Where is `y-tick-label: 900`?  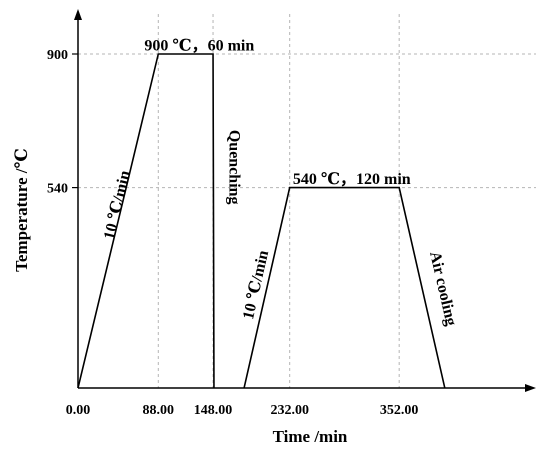 y-tick-label: 900 is located at coordinates (57, 55).